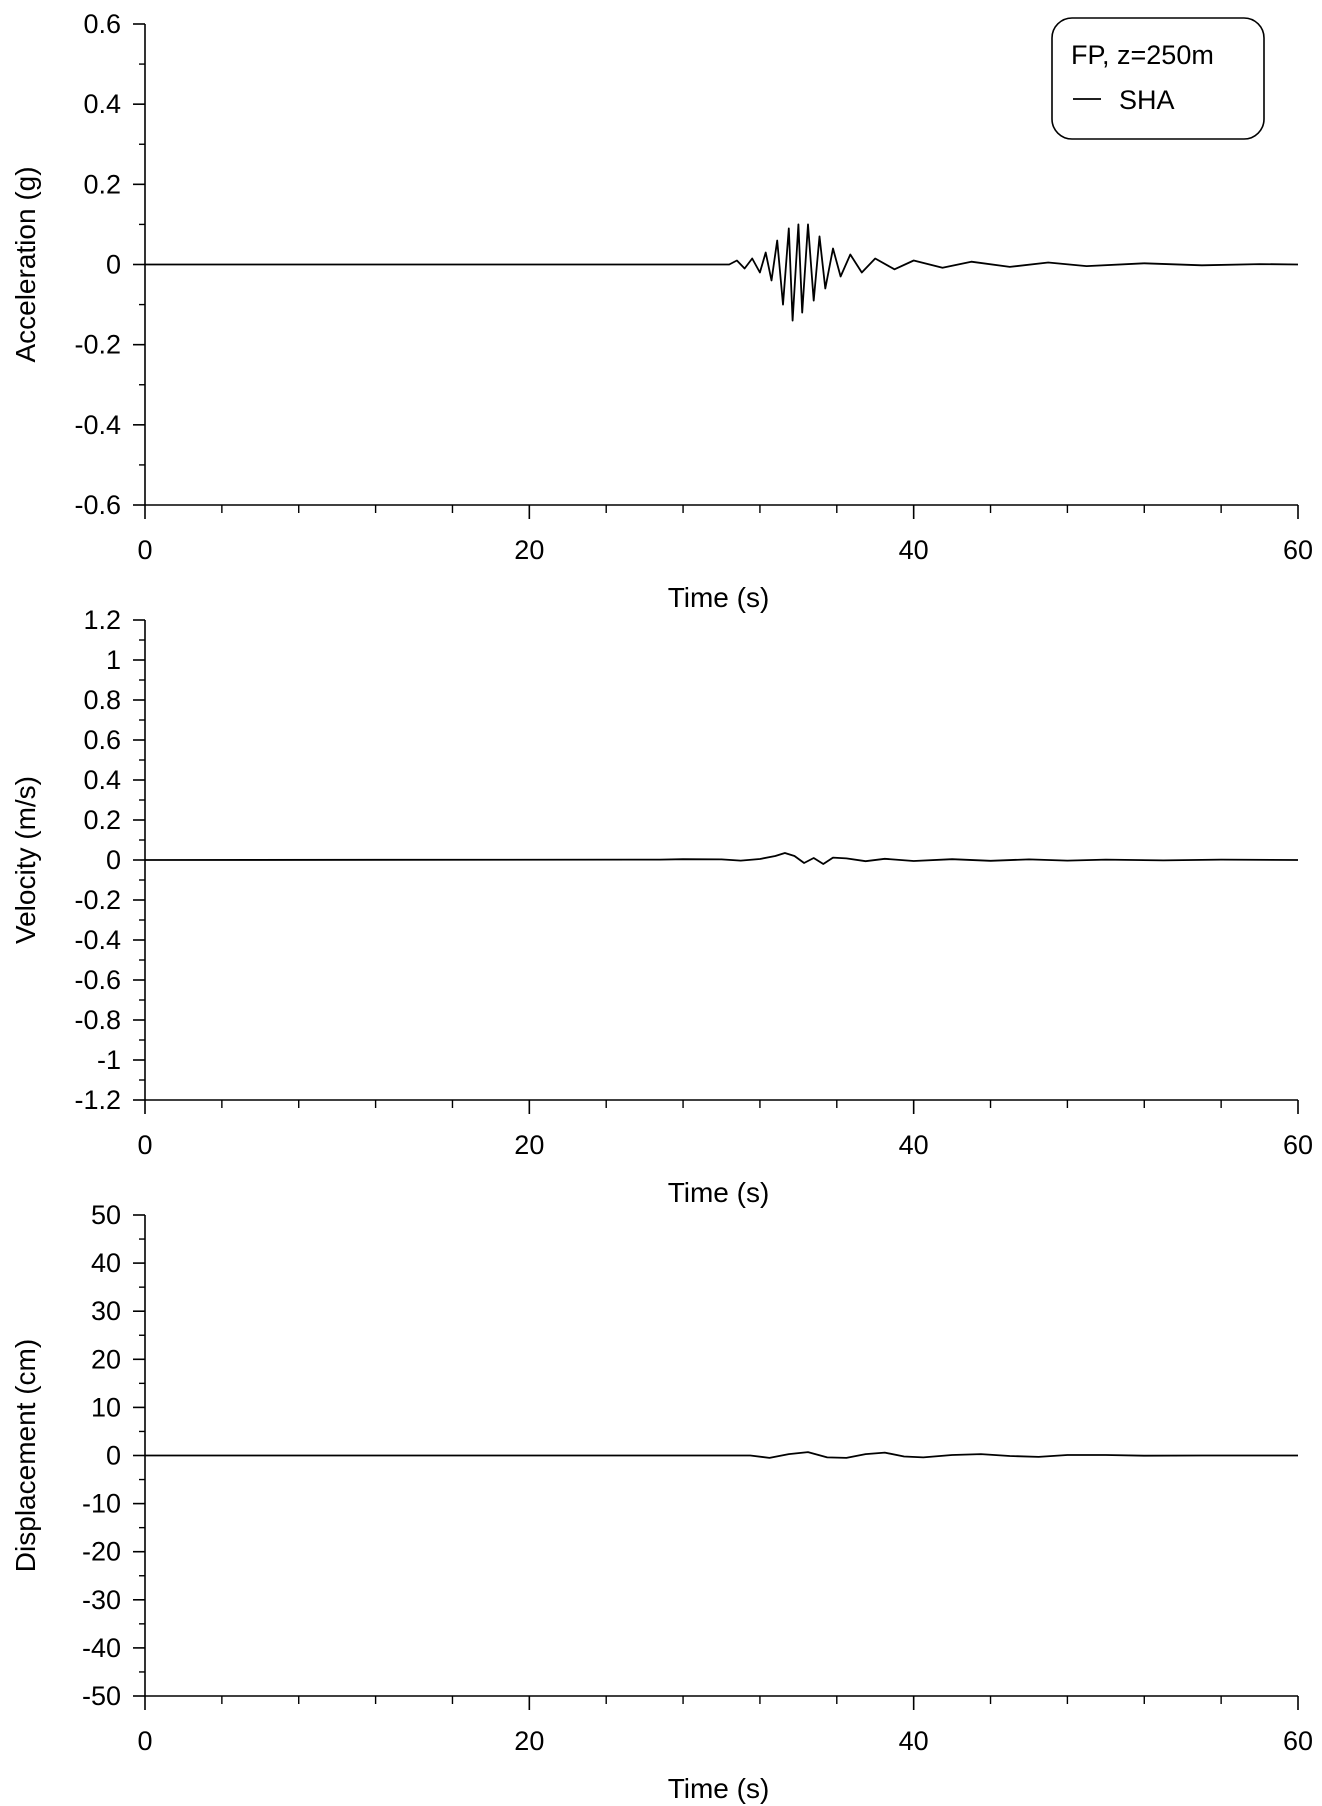 The height and width of the screenshot is (1806, 1322). I want to click on y-tick-label: -30, so click(101, 1600).